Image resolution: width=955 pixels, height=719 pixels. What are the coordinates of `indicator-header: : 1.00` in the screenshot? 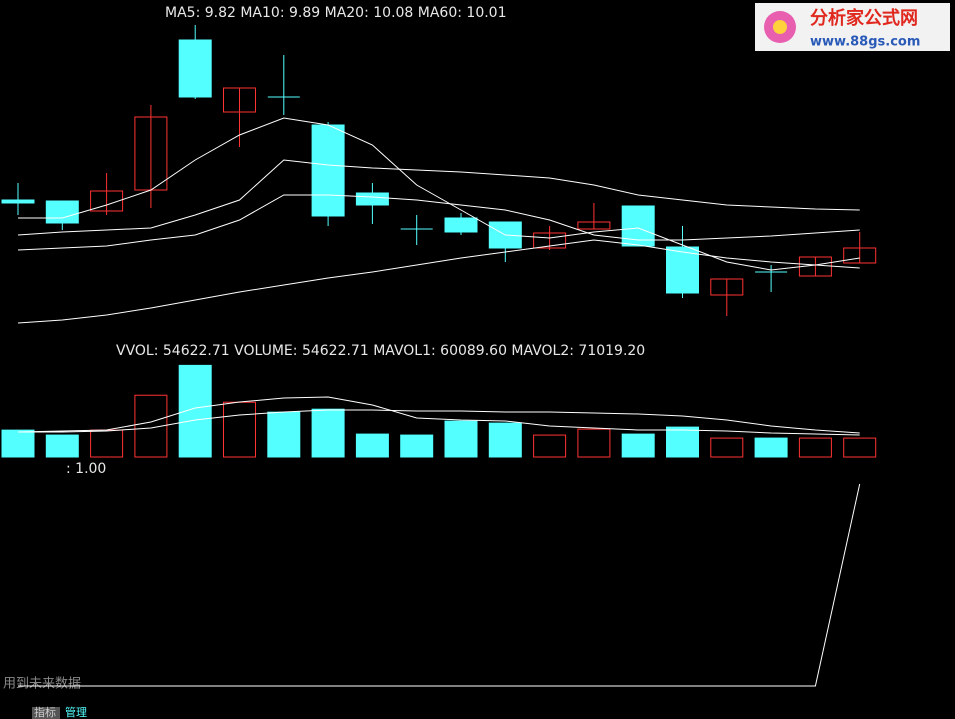 It's located at (86, 469).